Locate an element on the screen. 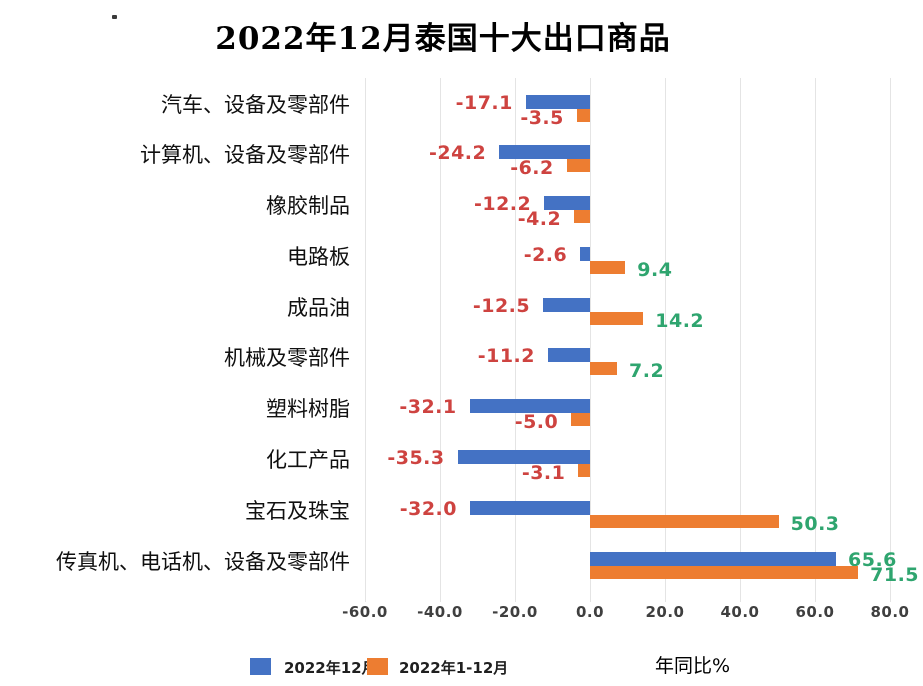 This screenshot has width=923, height=686. category-label: 塑料树脂 is located at coordinates (308, 409).